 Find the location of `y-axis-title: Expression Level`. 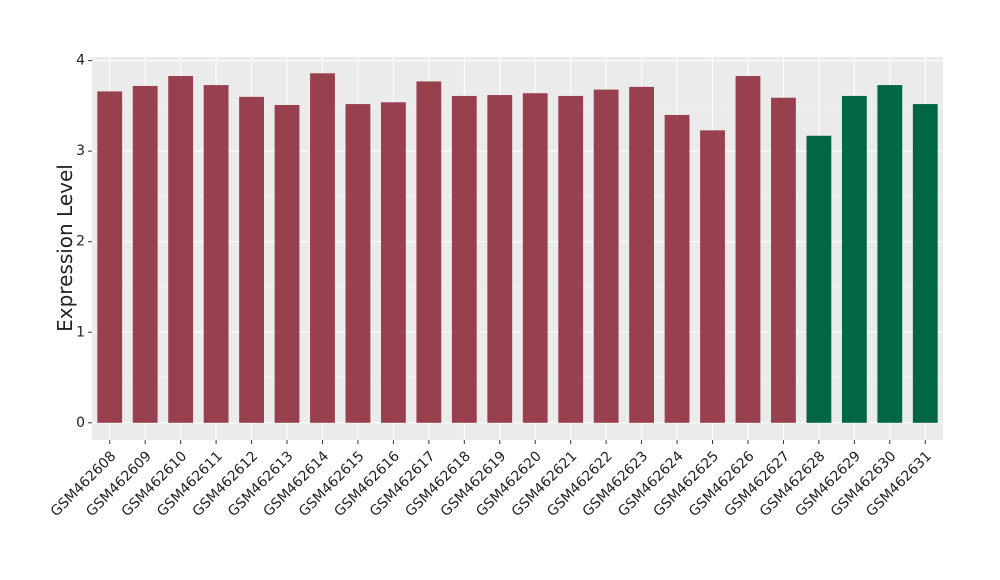

y-axis-title: Expression Level is located at coordinates (65, 248).